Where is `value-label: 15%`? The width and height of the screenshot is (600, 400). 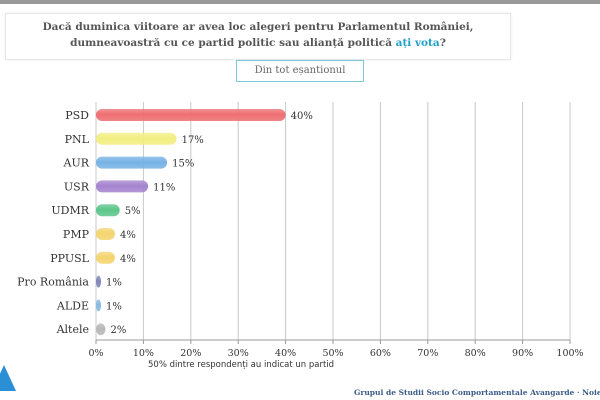
value-label: 15% is located at coordinates (183, 164).